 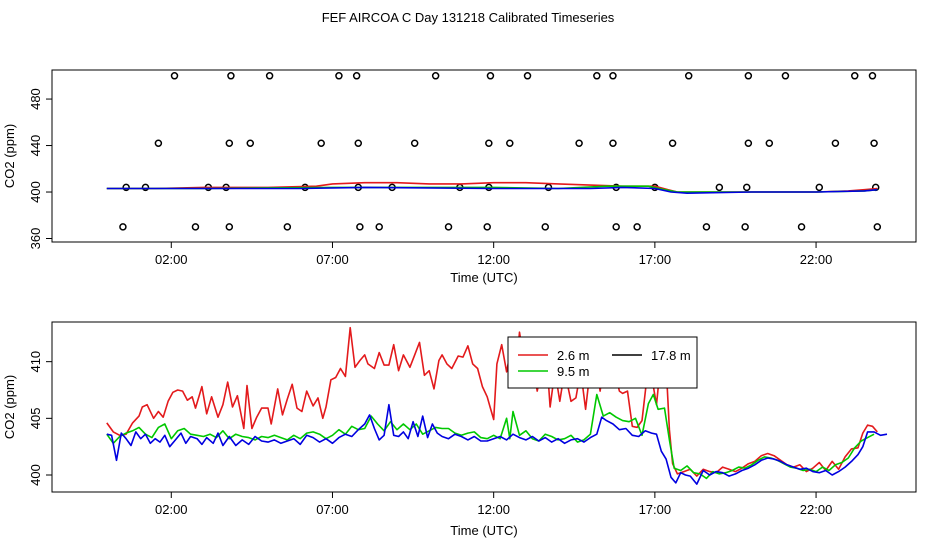 I want to click on legend: 2.6 m 17.8 m 9.5 m, so click(x=602, y=362).